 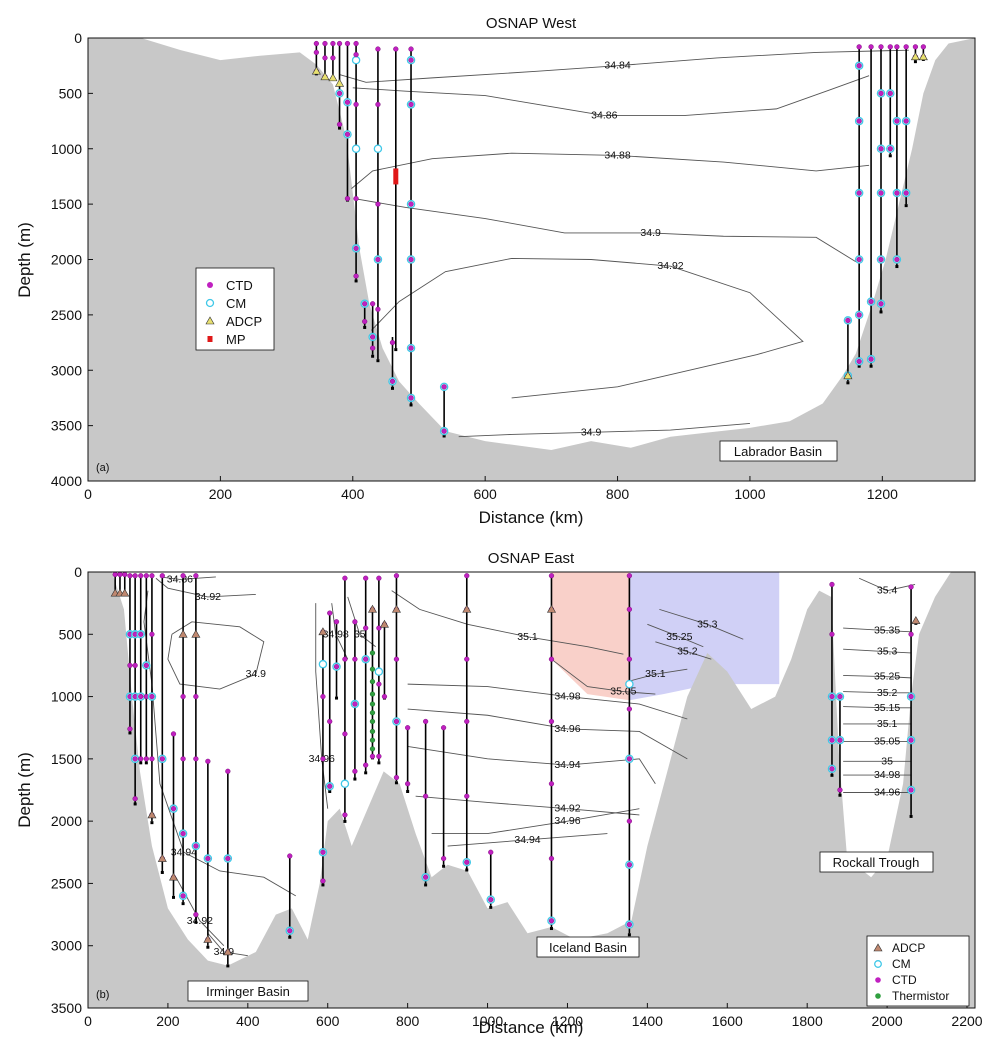 I want to click on contour-label: 35.35, so click(x=887, y=631).